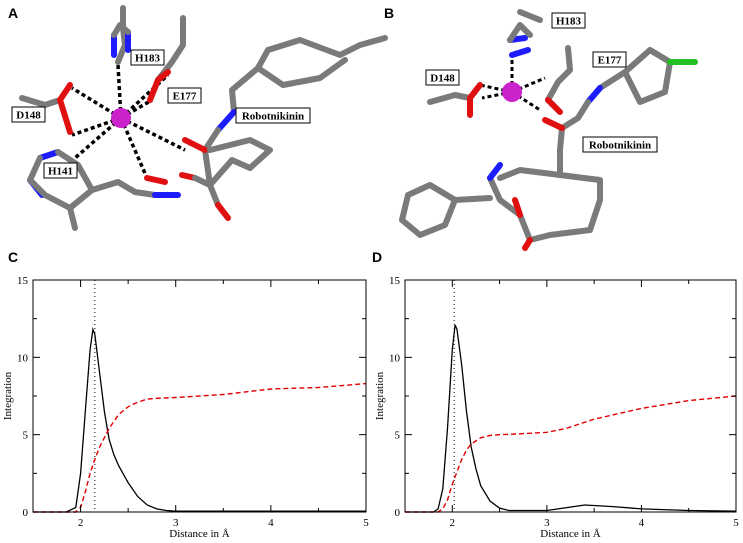 This screenshot has height=543, width=743. I want to click on label-d148-b: D148, so click(442, 79).